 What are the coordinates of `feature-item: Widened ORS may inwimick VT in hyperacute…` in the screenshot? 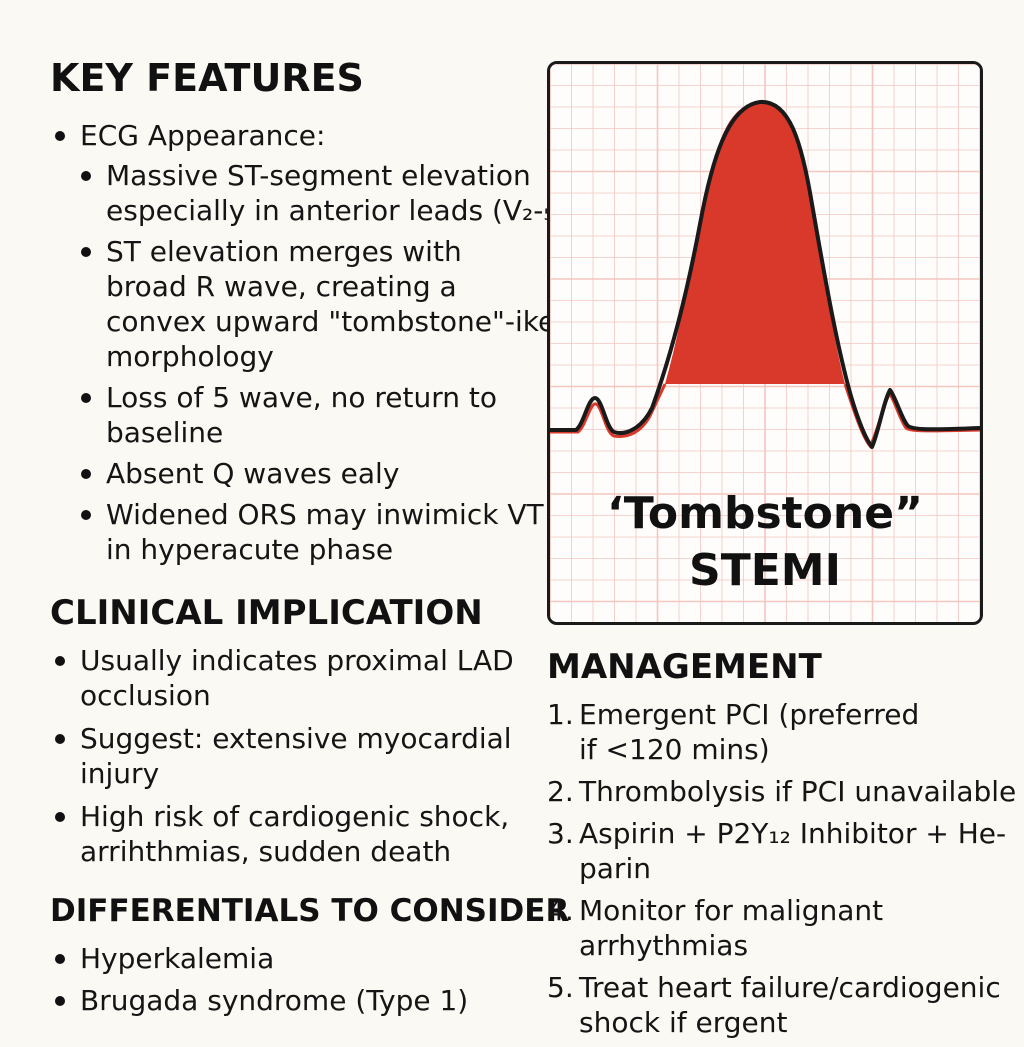 It's located at (311, 532).